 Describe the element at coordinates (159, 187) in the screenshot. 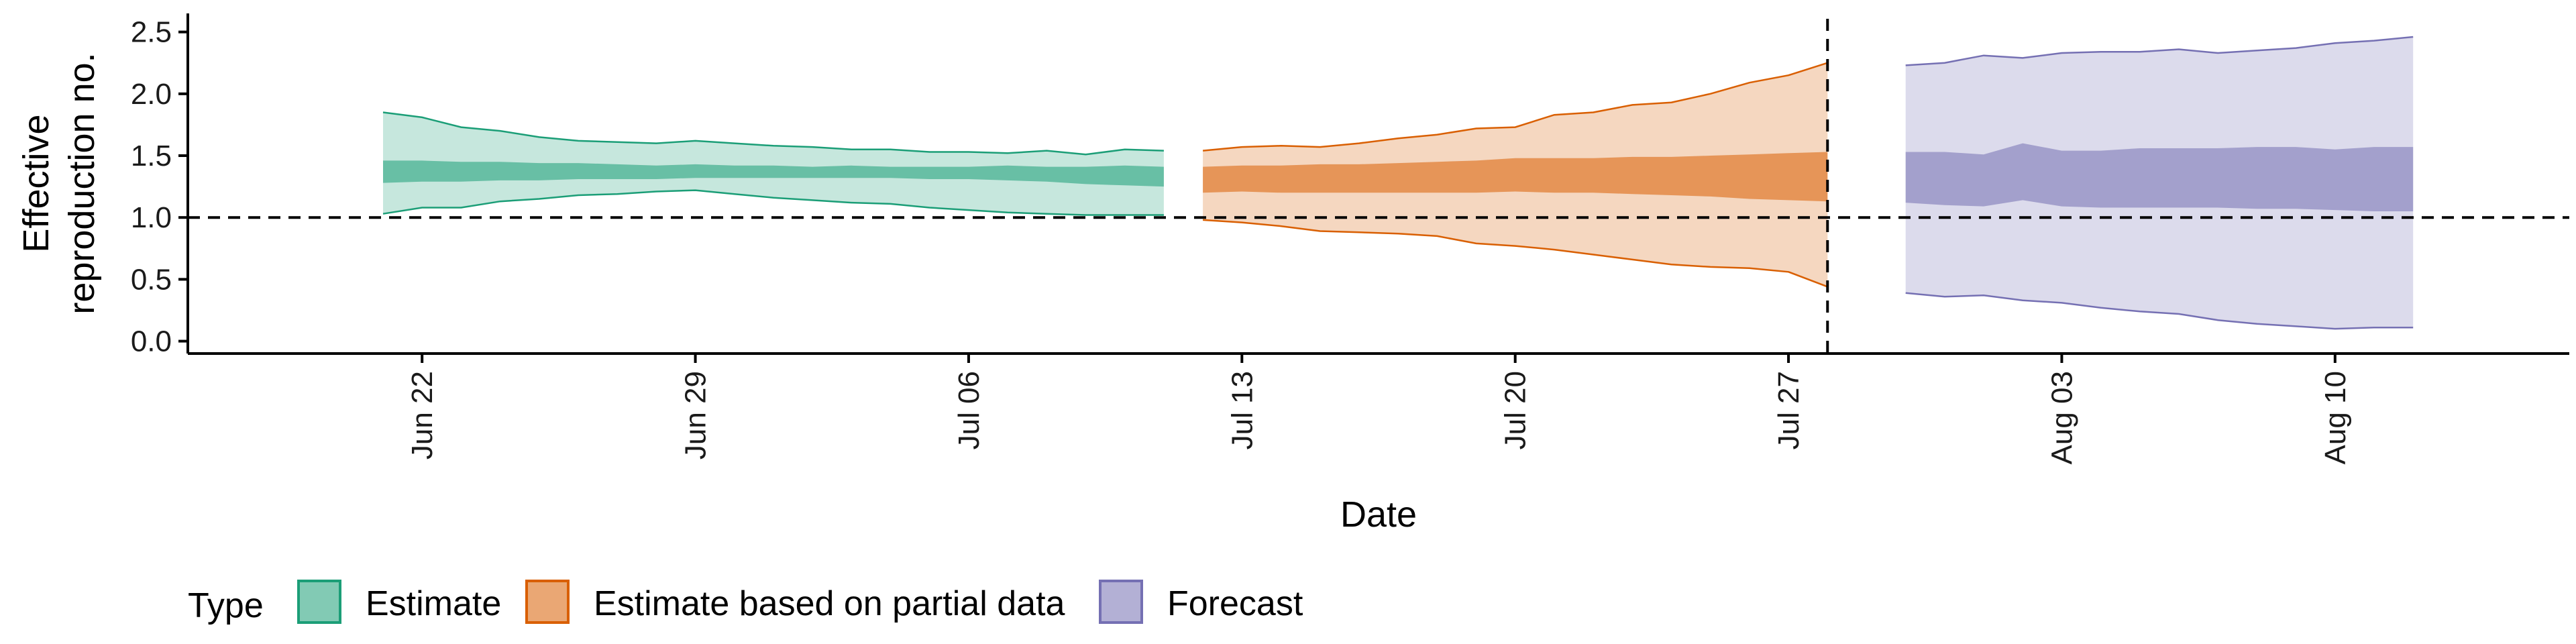

I see `y-ticks: 0.0 0.5 1.0 1.5 2.0 2.5` at that location.